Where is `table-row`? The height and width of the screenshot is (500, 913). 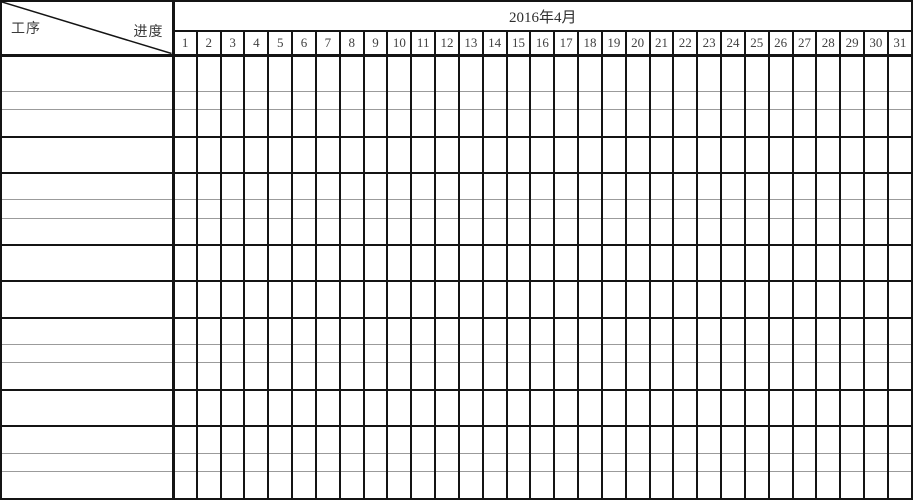
table-row is located at coordinates (457, 409).